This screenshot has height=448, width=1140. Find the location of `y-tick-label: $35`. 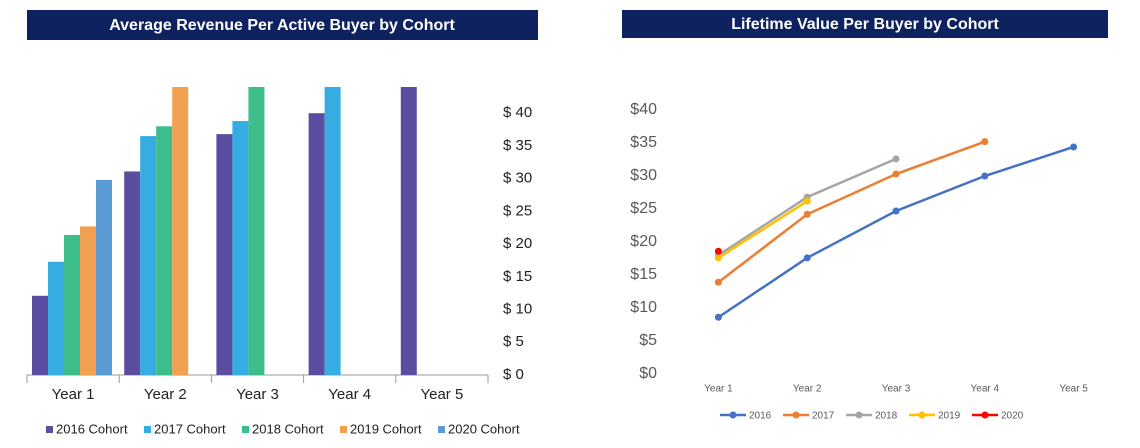

y-tick-label: $35 is located at coordinates (643, 142).